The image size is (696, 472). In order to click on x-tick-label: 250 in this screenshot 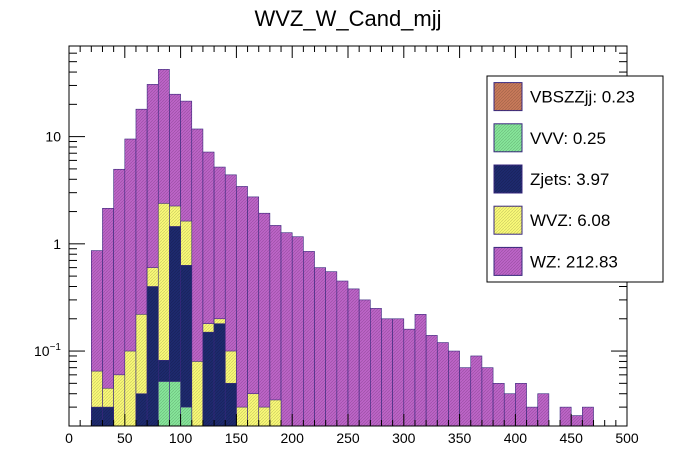, I will do `click(348, 438)`.